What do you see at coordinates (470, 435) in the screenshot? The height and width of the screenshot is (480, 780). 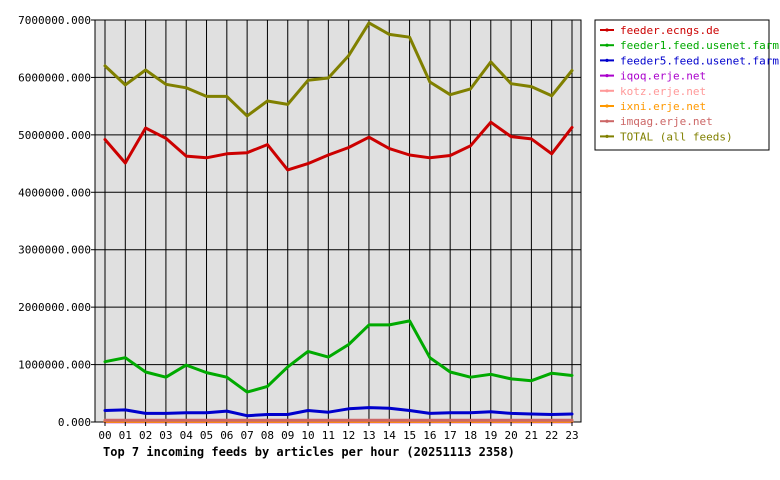 I see `x-tick-label: 18` at bounding box center [470, 435].